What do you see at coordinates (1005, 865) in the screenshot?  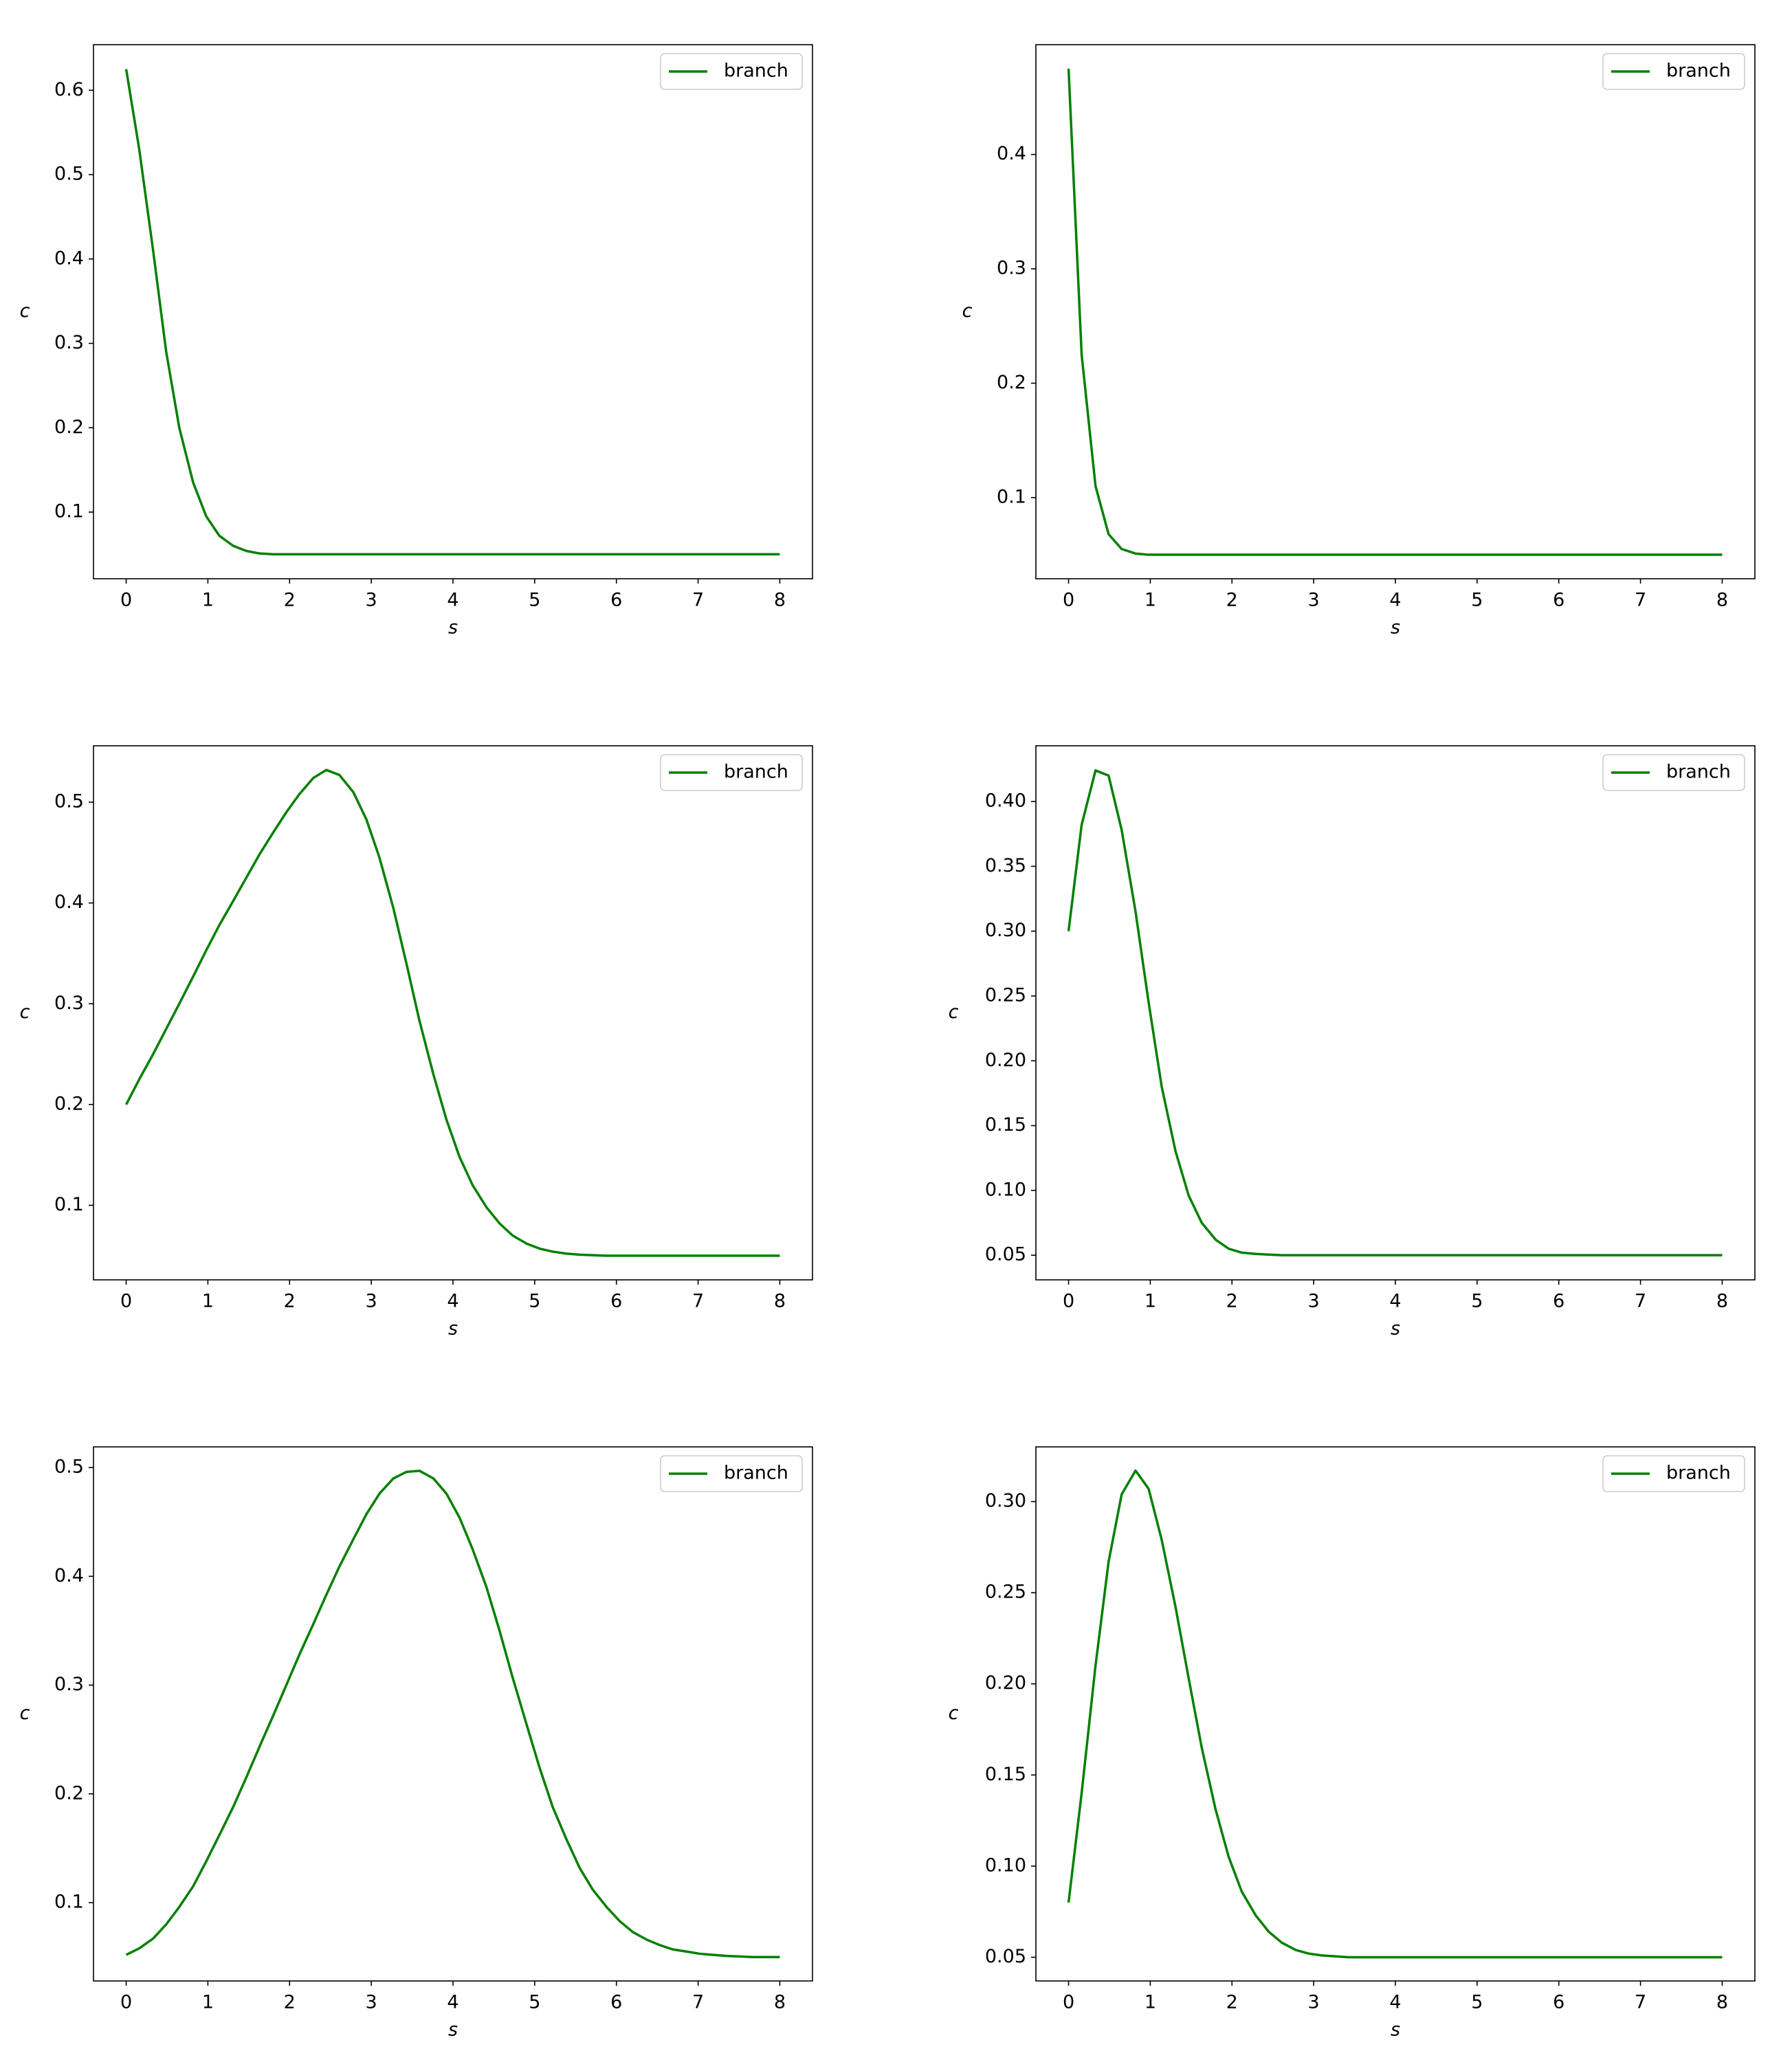 I see `y-tick-label: 0.35` at bounding box center [1005, 865].